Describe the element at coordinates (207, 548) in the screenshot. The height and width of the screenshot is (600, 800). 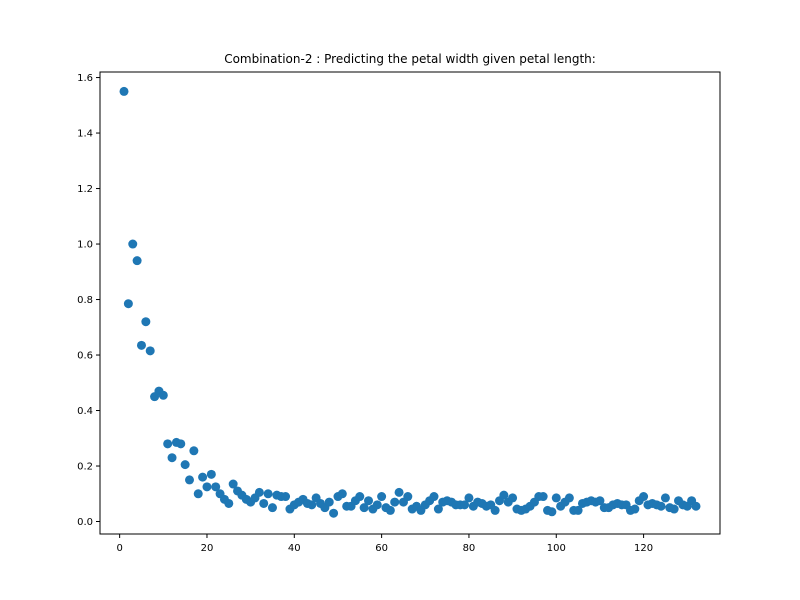
I see `x-tick-label: 20` at that location.